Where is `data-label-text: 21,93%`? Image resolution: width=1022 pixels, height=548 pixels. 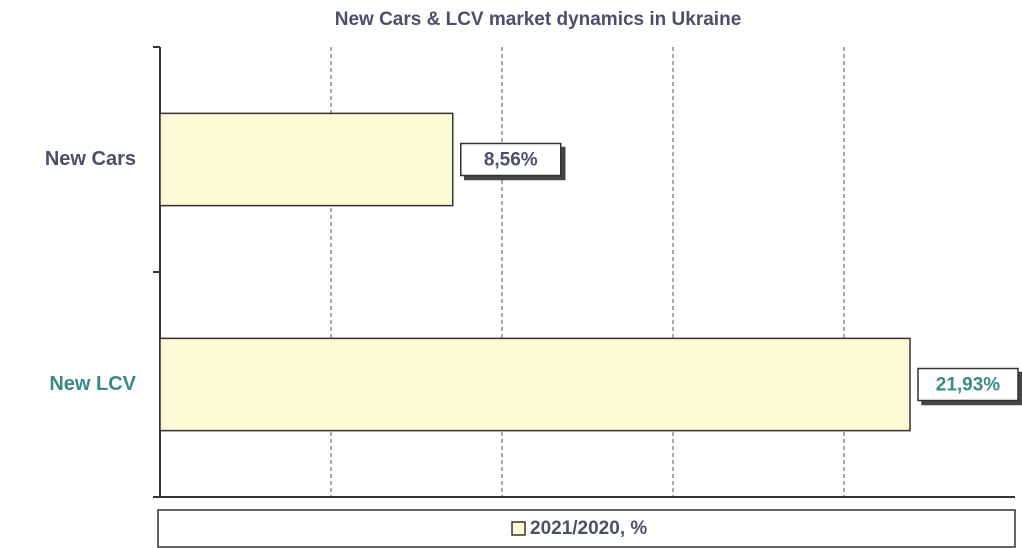
data-label-text: 21,93% is located at coordinates (968, 385).